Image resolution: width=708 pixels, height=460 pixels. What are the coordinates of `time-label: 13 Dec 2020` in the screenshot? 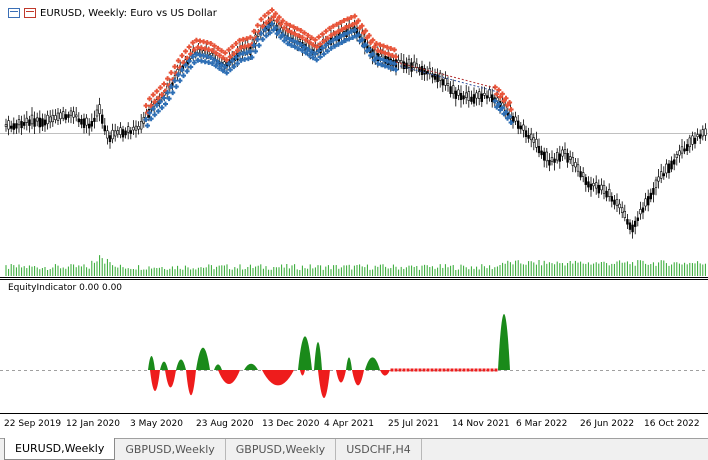 It's located at (291, 424).